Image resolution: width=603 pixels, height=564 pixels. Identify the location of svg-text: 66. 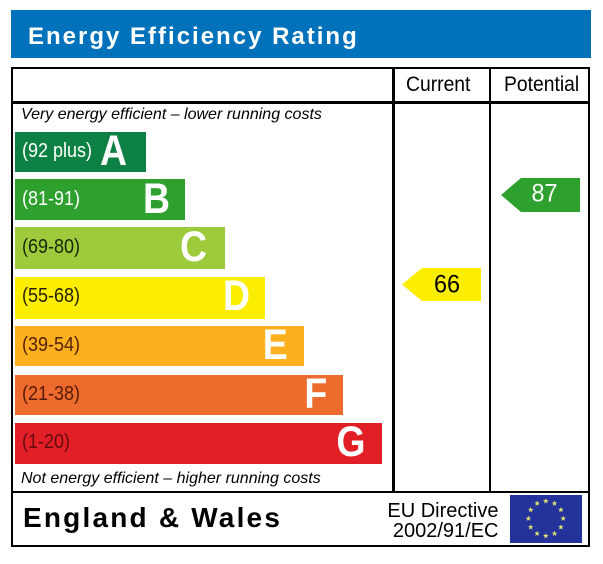
(447, 284).